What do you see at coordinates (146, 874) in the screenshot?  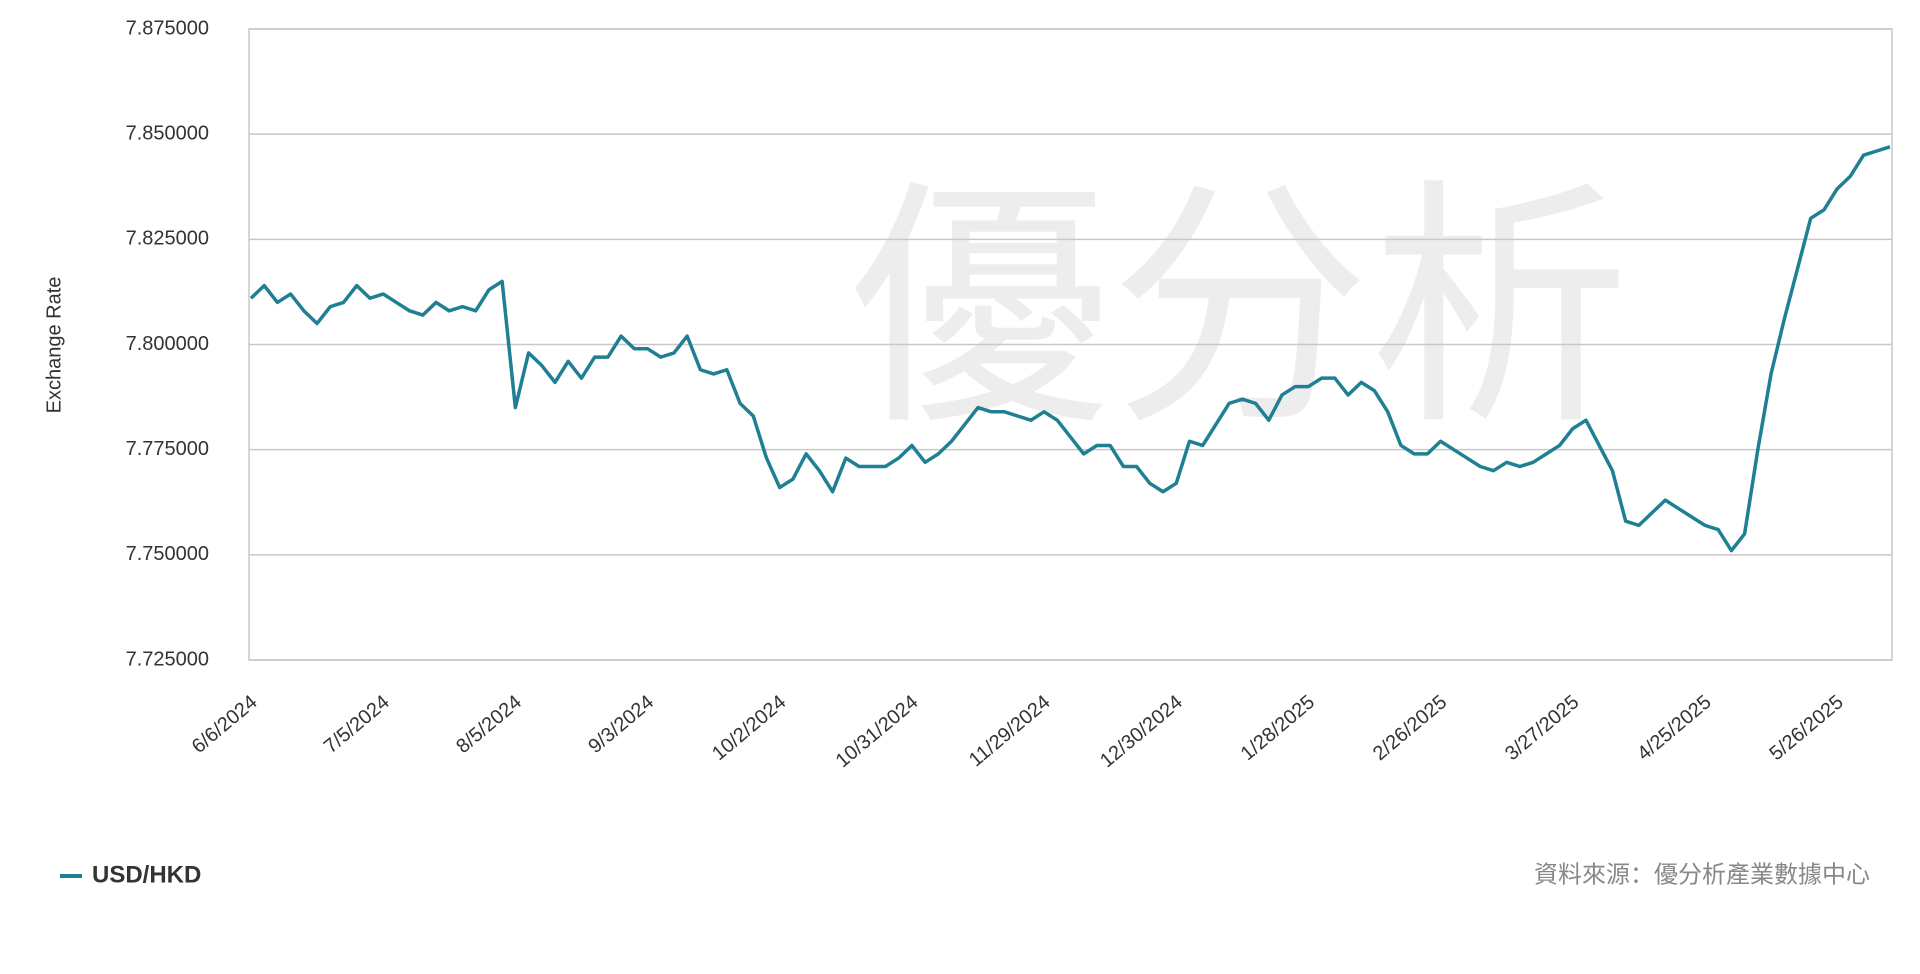 I see `legend-label: USD/HKD` at bounding box center [146, 874].